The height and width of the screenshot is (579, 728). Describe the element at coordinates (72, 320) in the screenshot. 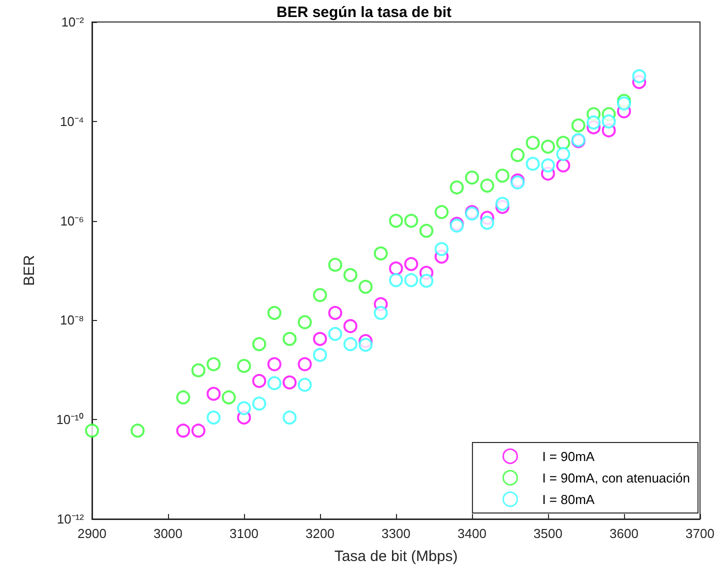

I see `y-tick-label: 10⁻⁸` at that location.